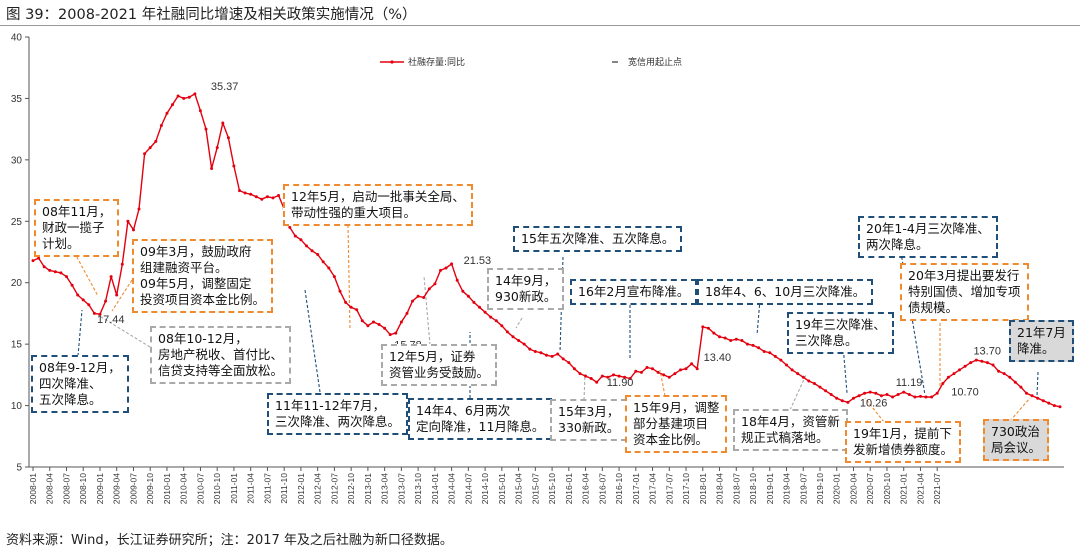 The image size is (1080, 554). Describe the element at coordinates (965, 392) in the screenshot. I see `value-label: 10.70` at that location.